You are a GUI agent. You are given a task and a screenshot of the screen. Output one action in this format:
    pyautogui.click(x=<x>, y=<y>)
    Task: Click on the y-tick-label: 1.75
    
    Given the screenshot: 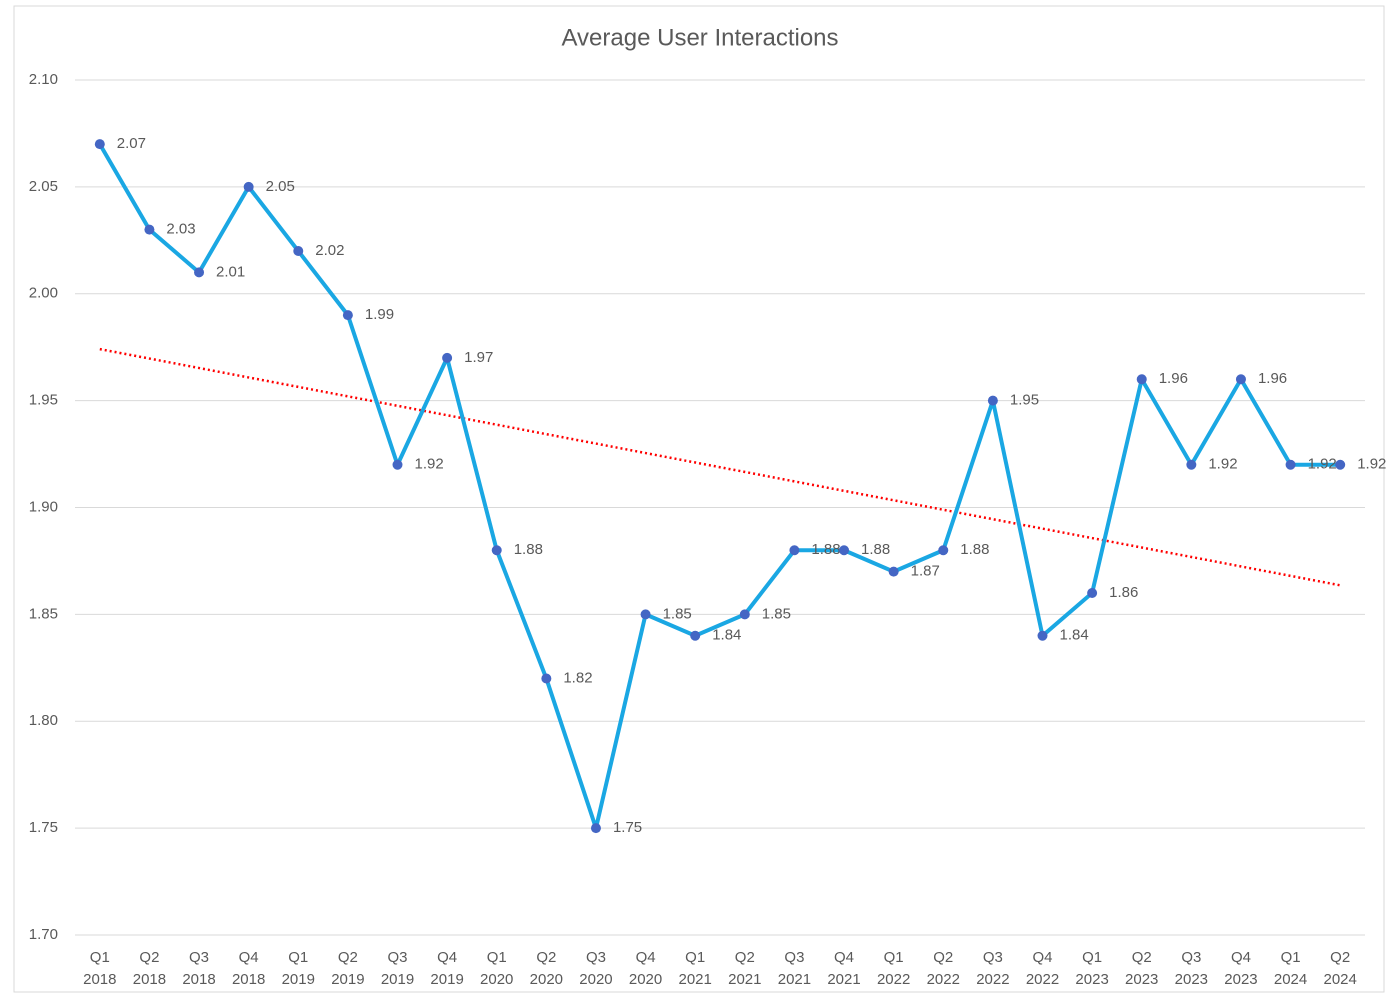 What is the action you would take?
    pyautogui.click(x=43, y=827)
    